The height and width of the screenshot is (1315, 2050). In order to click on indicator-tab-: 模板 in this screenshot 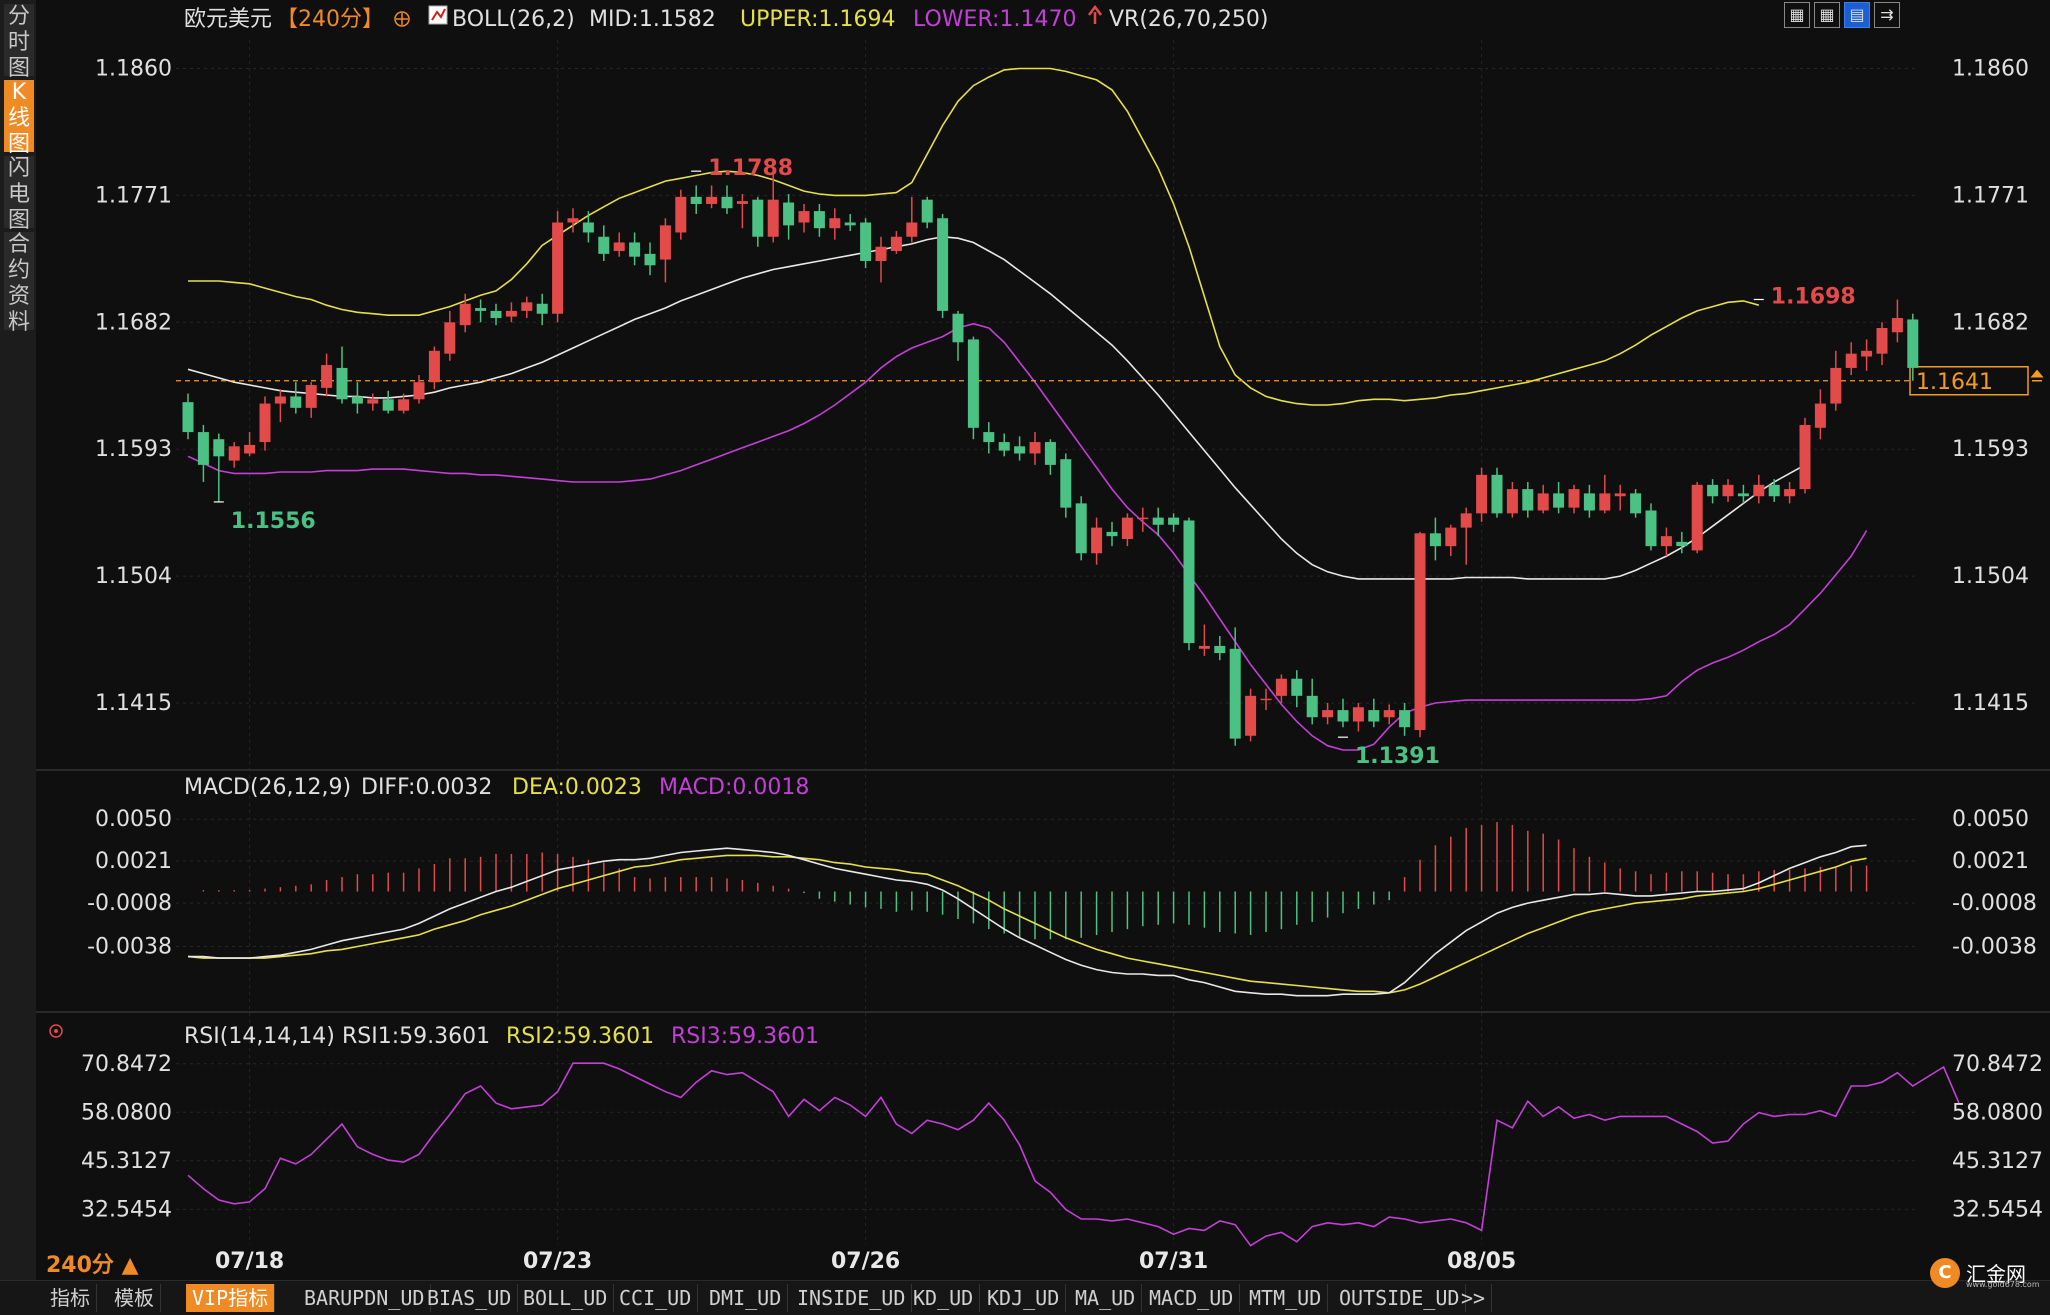, I will do `click(134, 1298)`.